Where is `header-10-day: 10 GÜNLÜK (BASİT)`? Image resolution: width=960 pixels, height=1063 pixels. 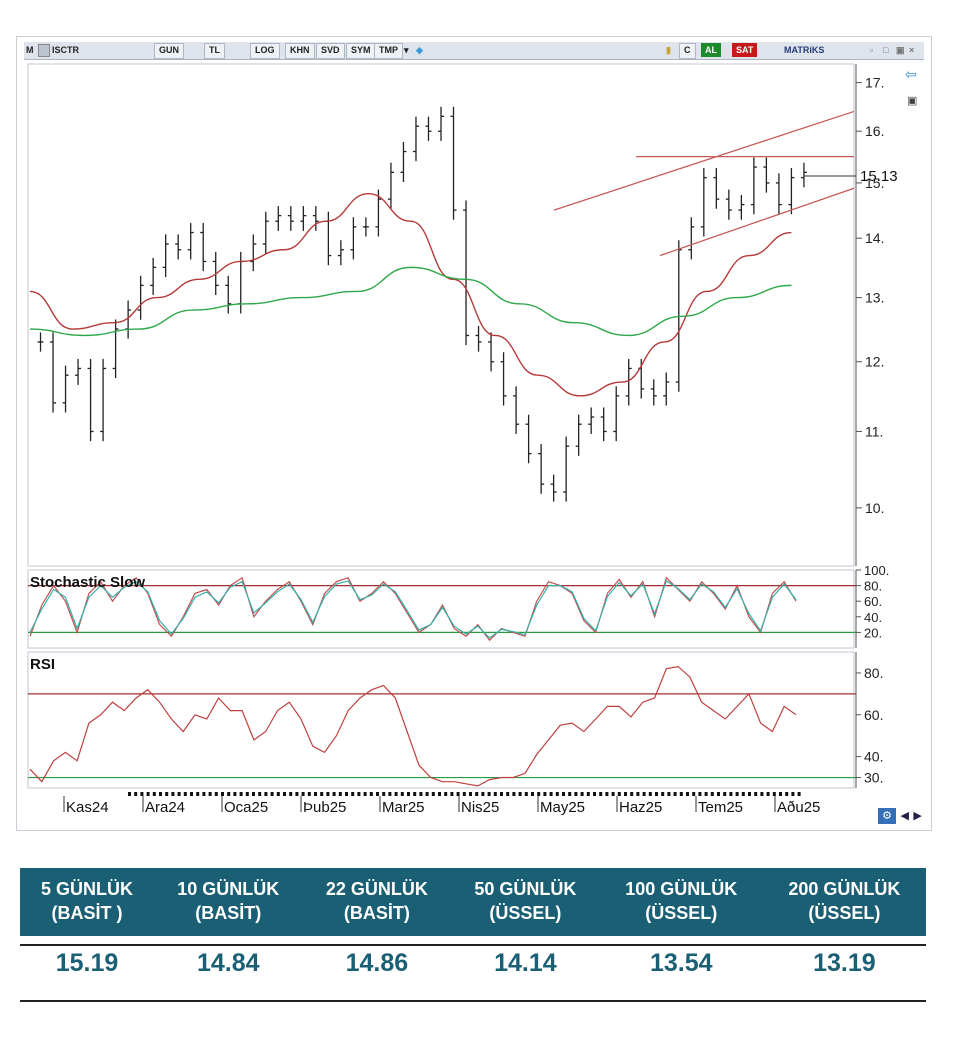
header-10-day: 10 GÜNLÜK (BASİT) is located at coordinates (228, 902).